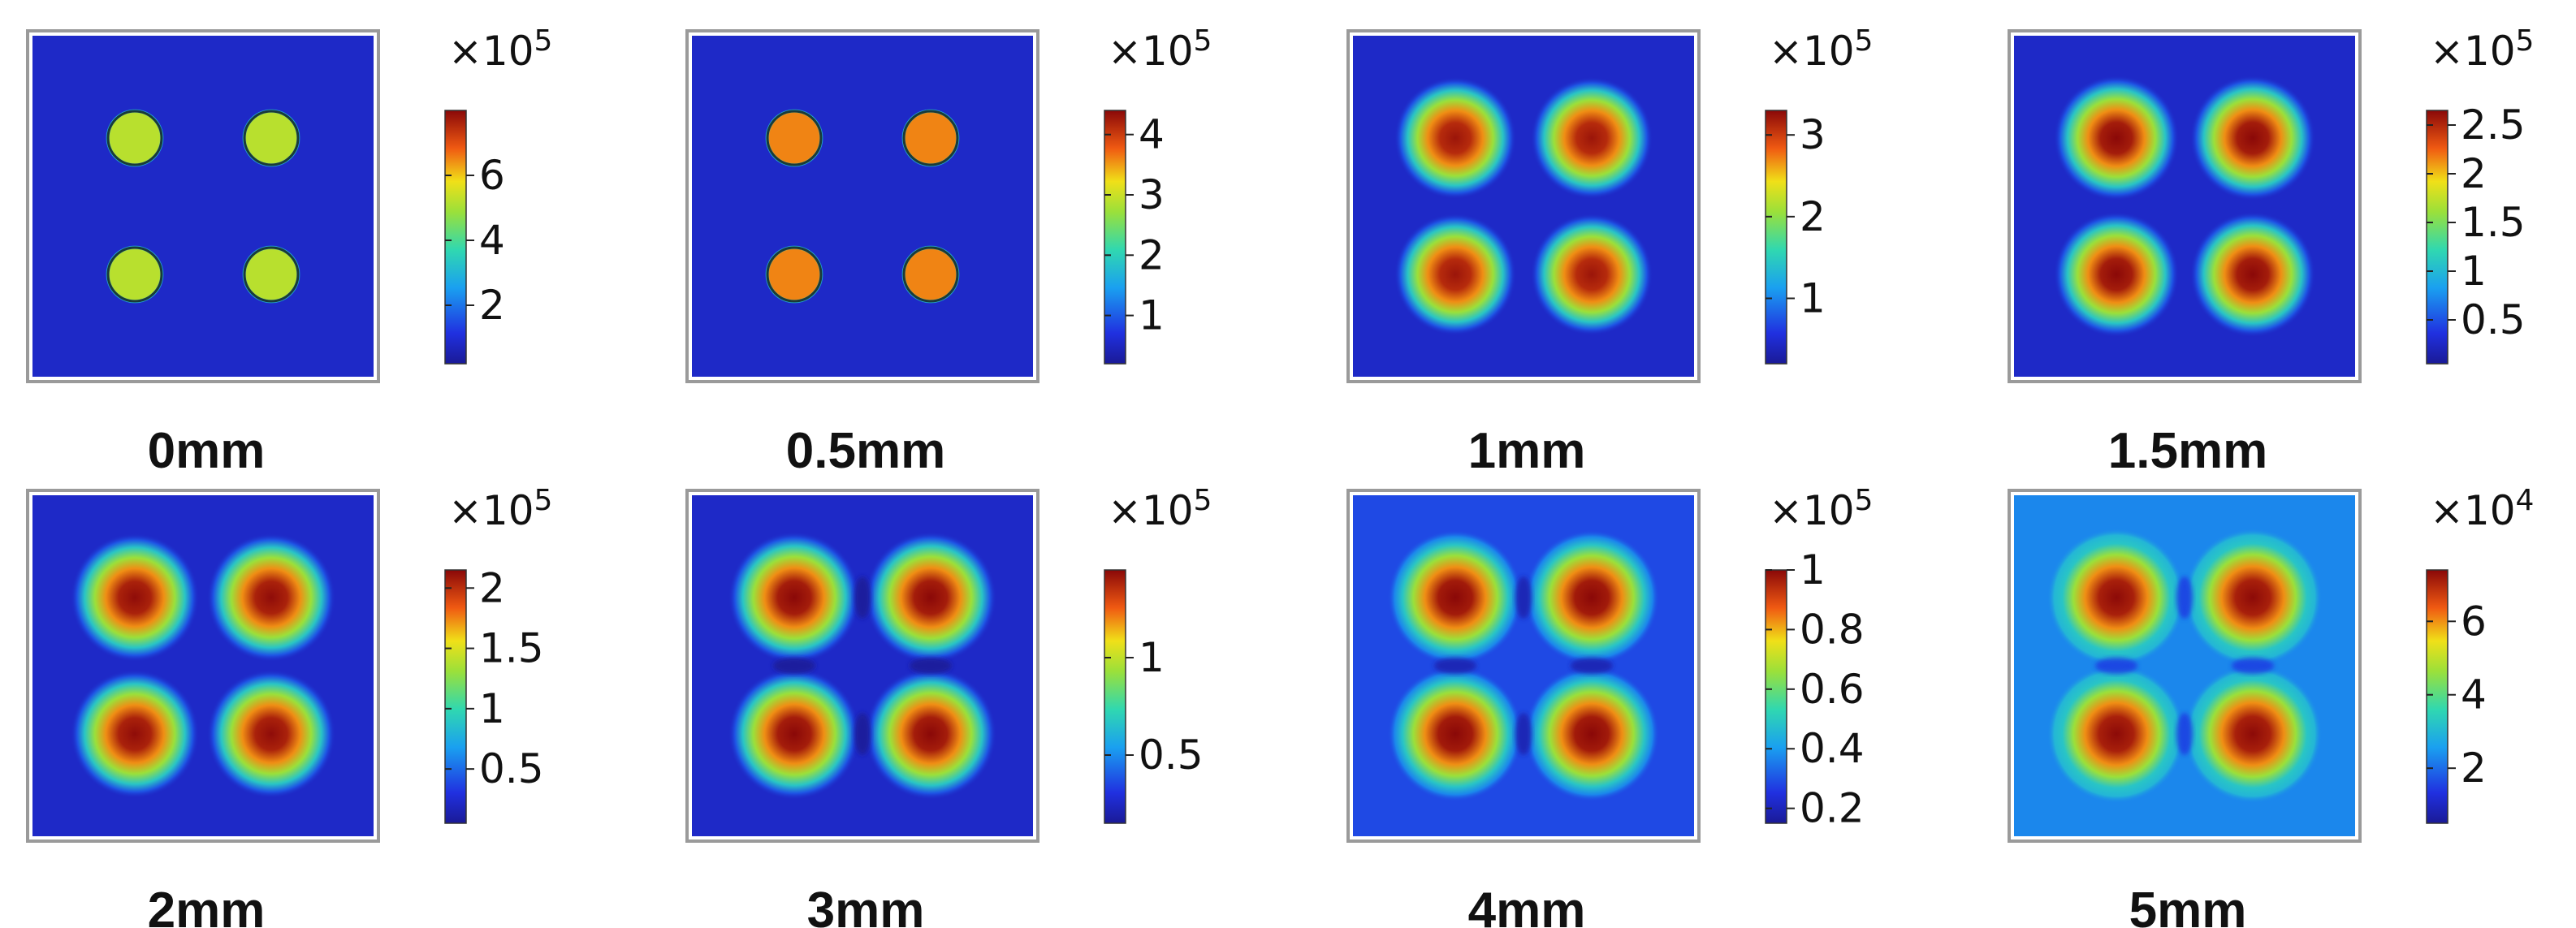 The image size is (2576, 928). I want to click on colorbar-tick-label: 2.5, so click(2494, 125).